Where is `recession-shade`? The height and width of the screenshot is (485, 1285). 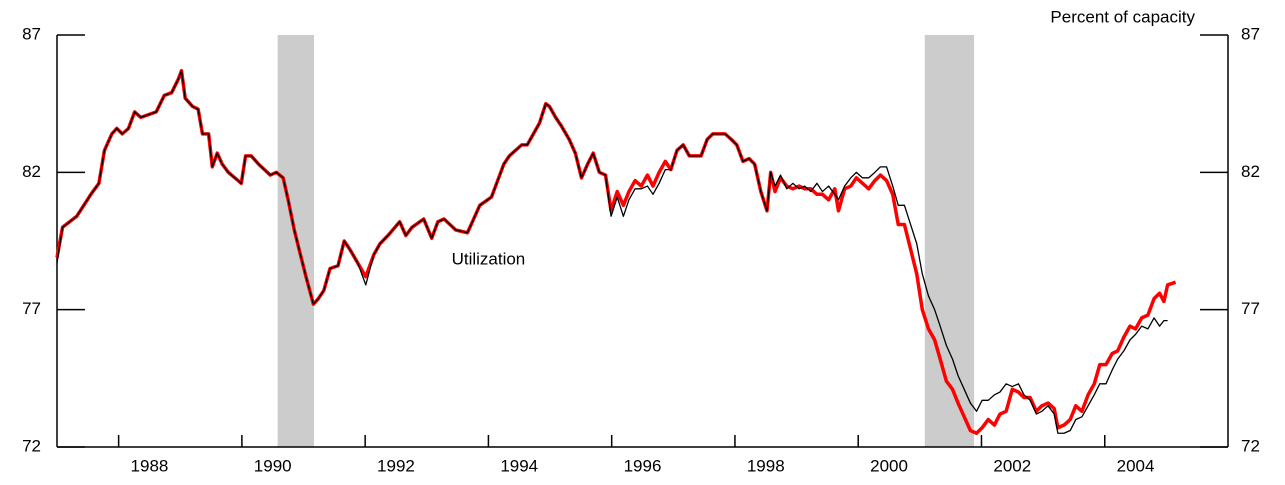
recession-shade is located at coordinates (949, 241).